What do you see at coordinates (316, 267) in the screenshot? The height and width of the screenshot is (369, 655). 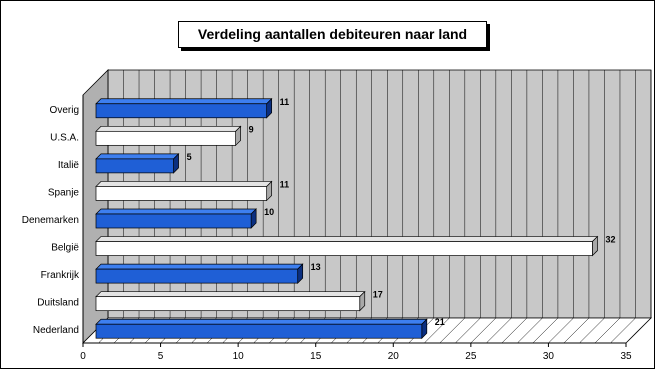 I see `data-label: 13` at bounding box center [316, 267].